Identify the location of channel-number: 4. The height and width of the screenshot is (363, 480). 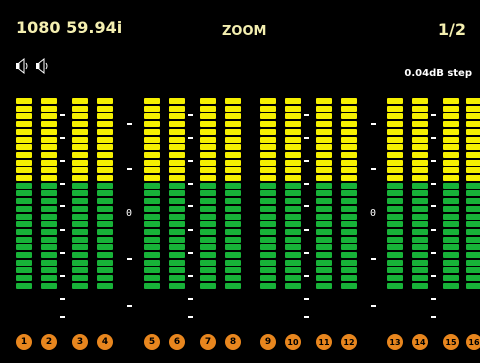
(105, 342).